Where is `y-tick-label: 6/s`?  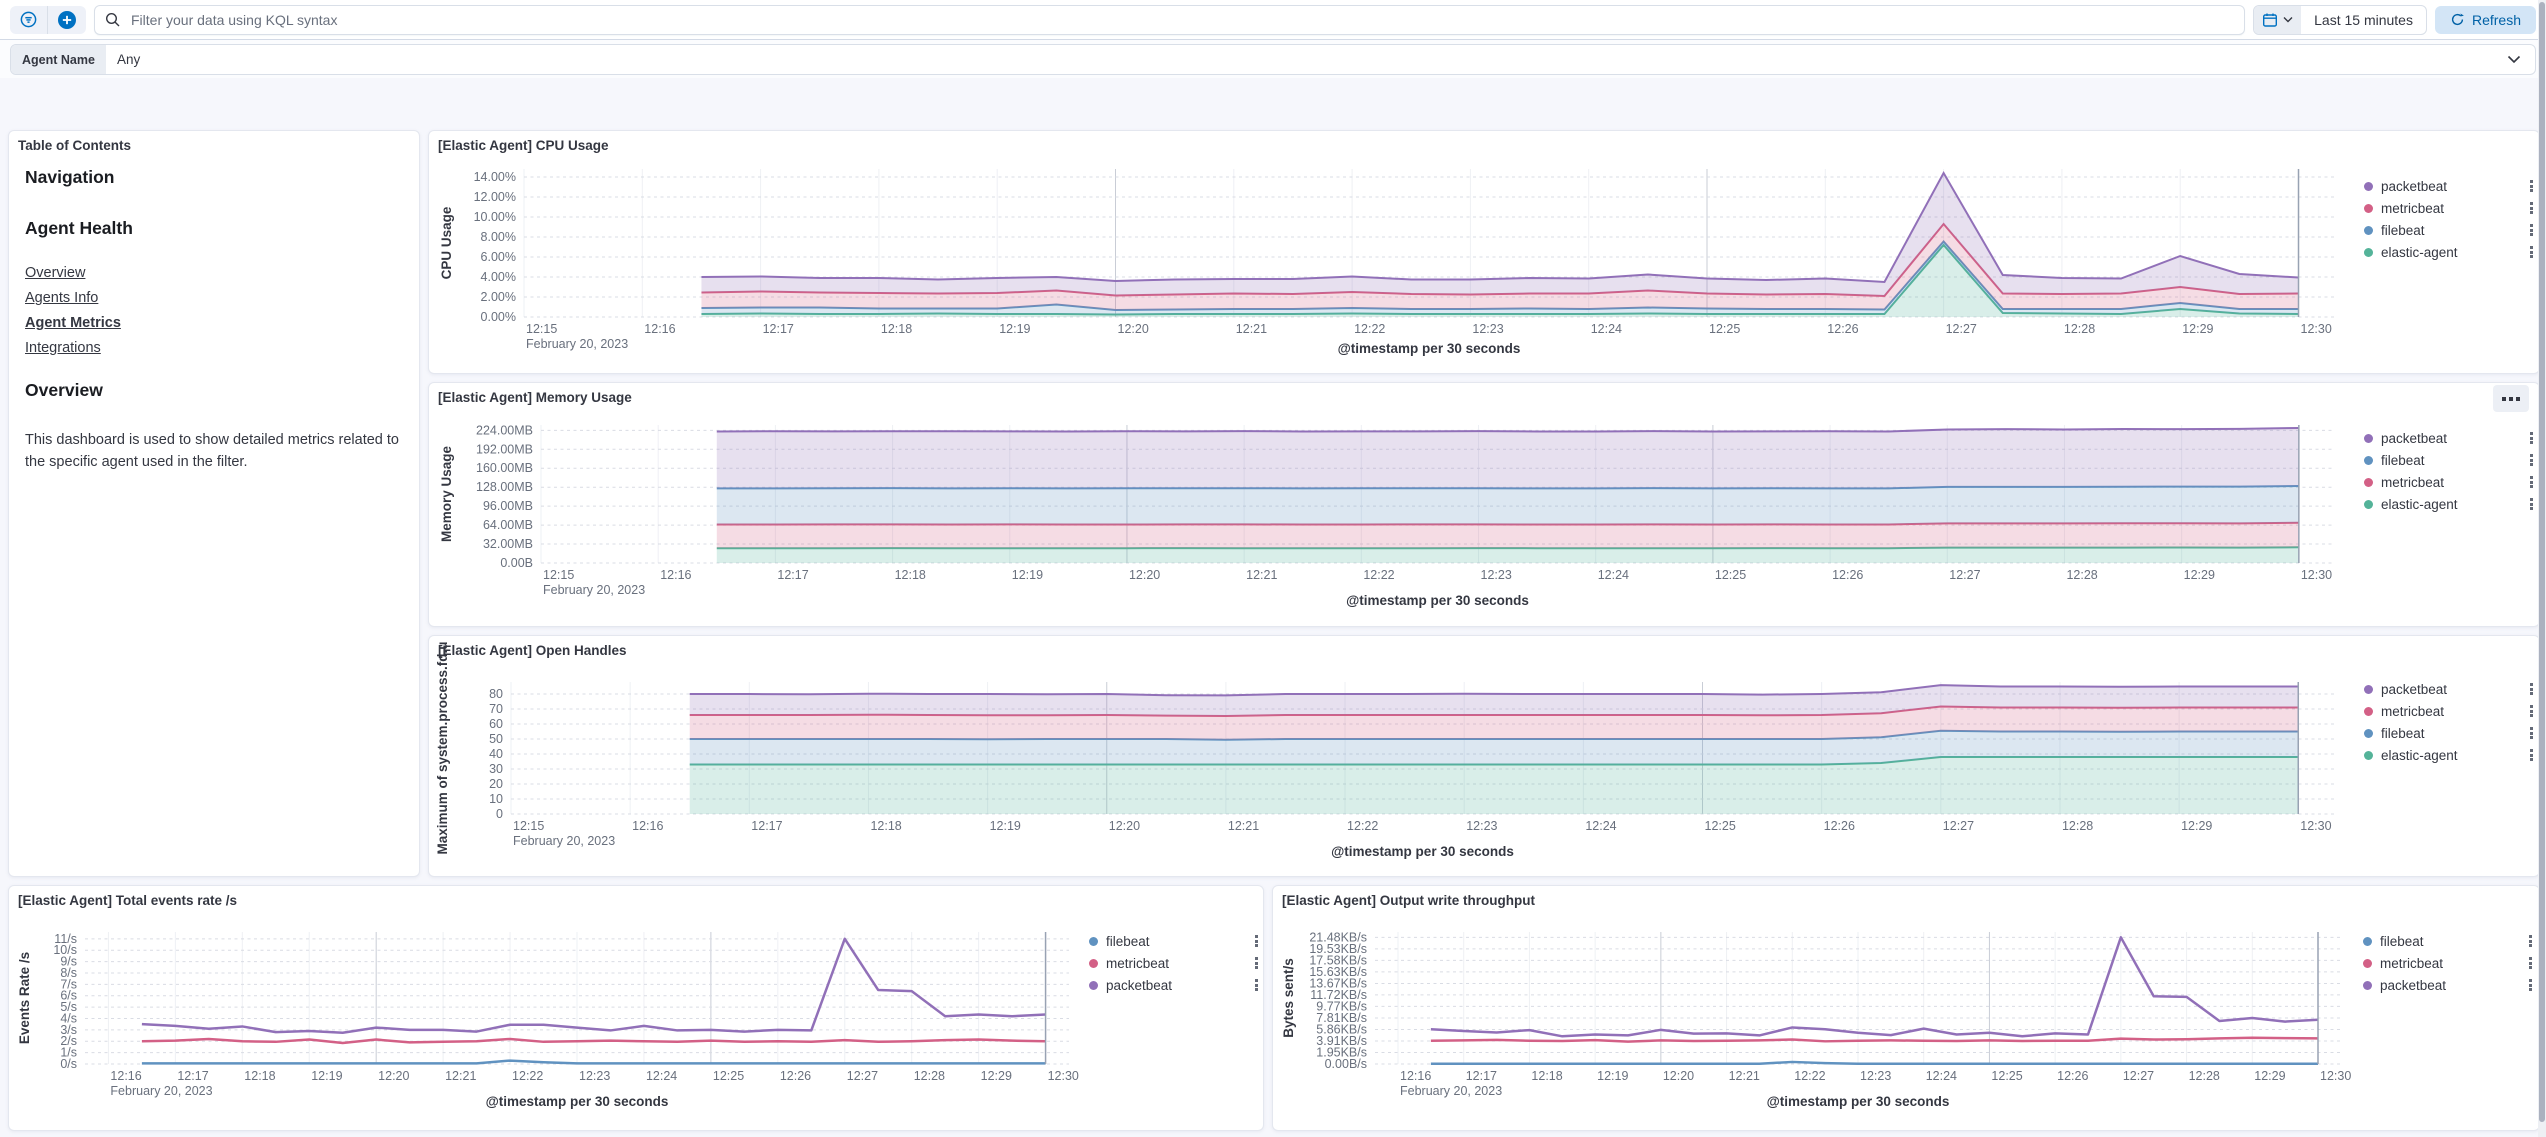
y-tick-label: 6/s is located at coordinates (68, 996).